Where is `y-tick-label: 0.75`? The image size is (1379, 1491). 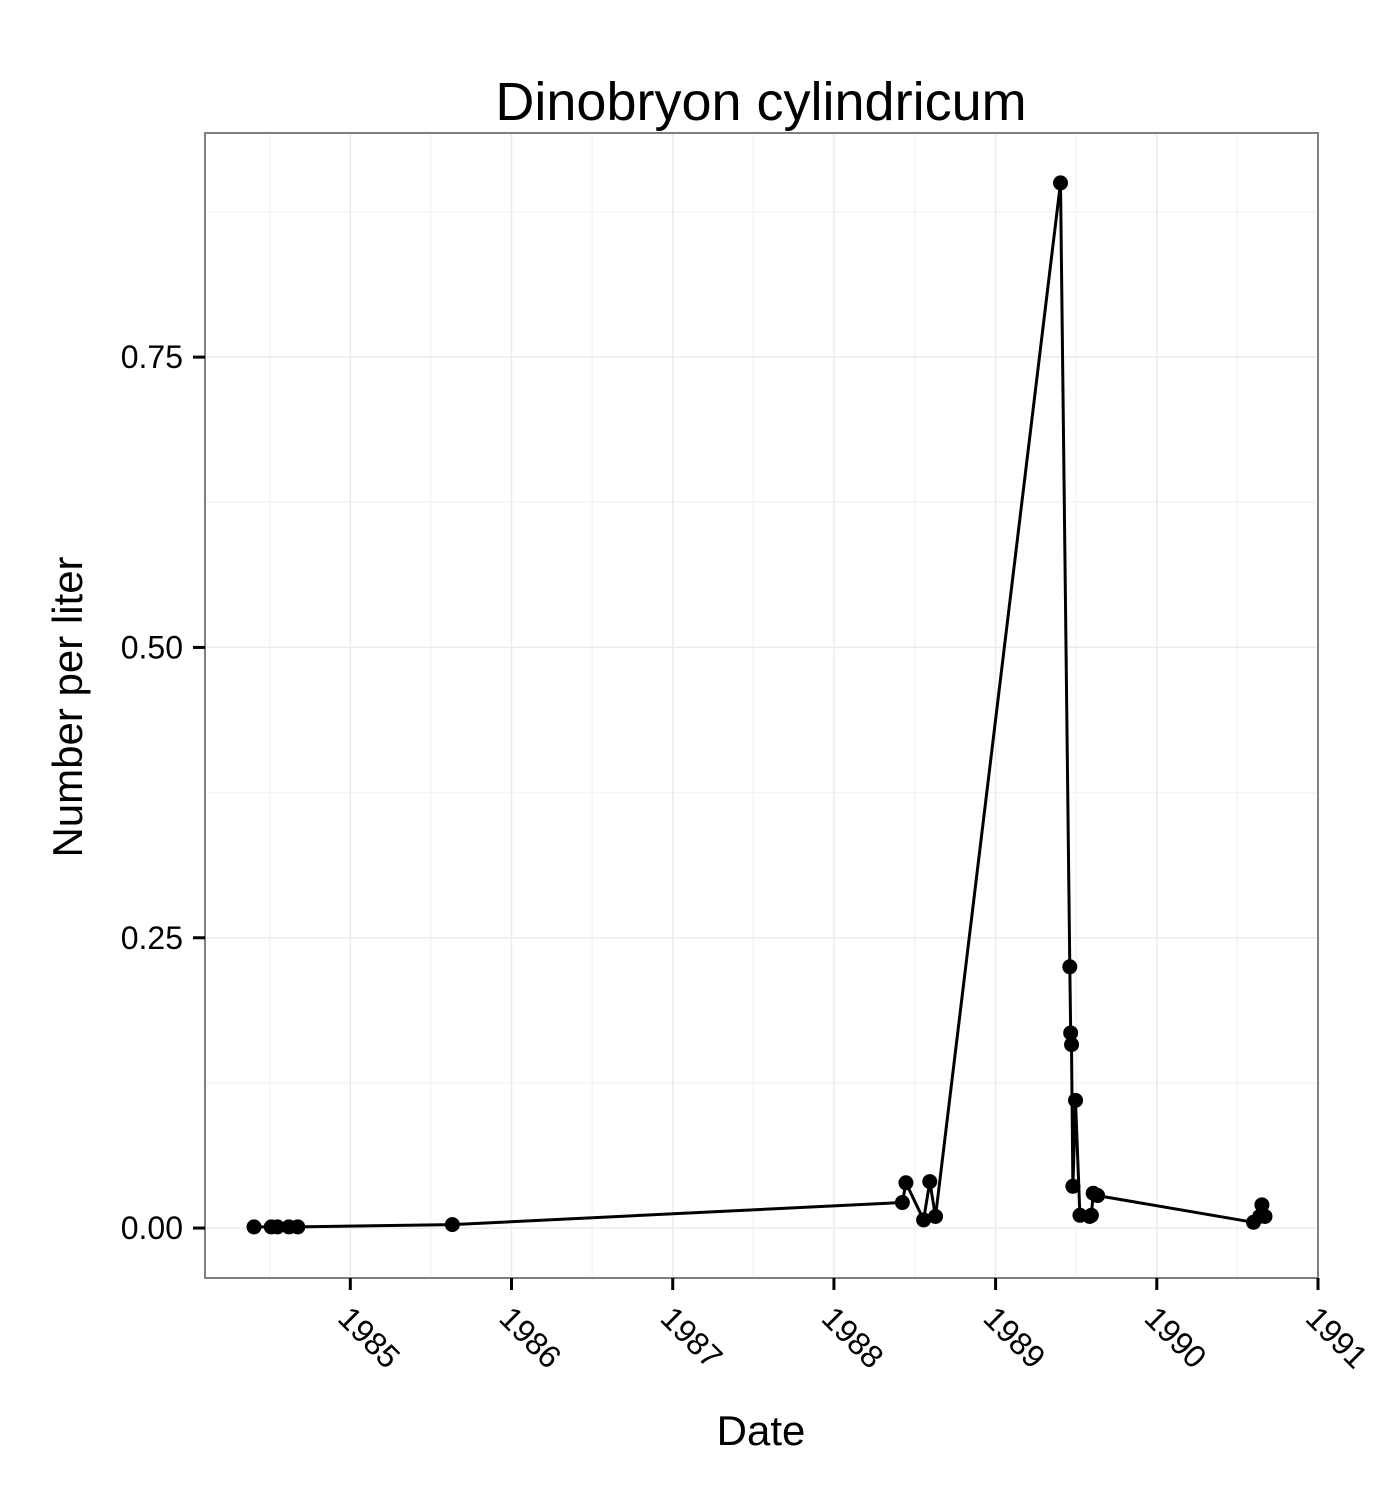 y-tick-label: 0.75 is located at coordinates (152, 357).